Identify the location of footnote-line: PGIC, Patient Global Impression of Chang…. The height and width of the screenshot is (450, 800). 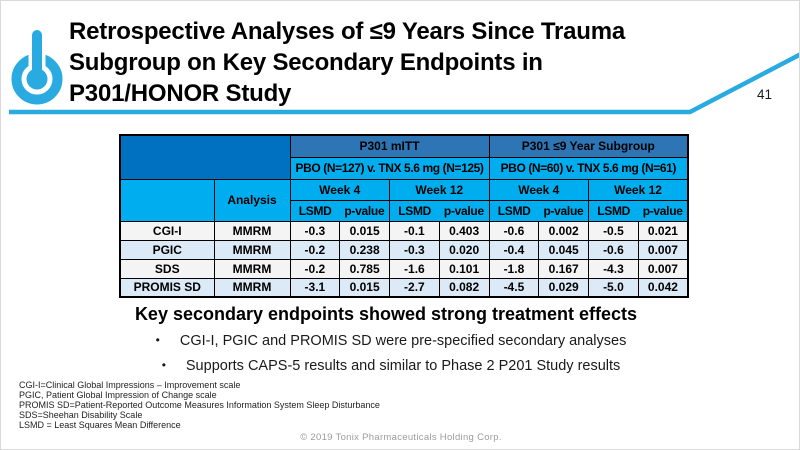
(118, 394).